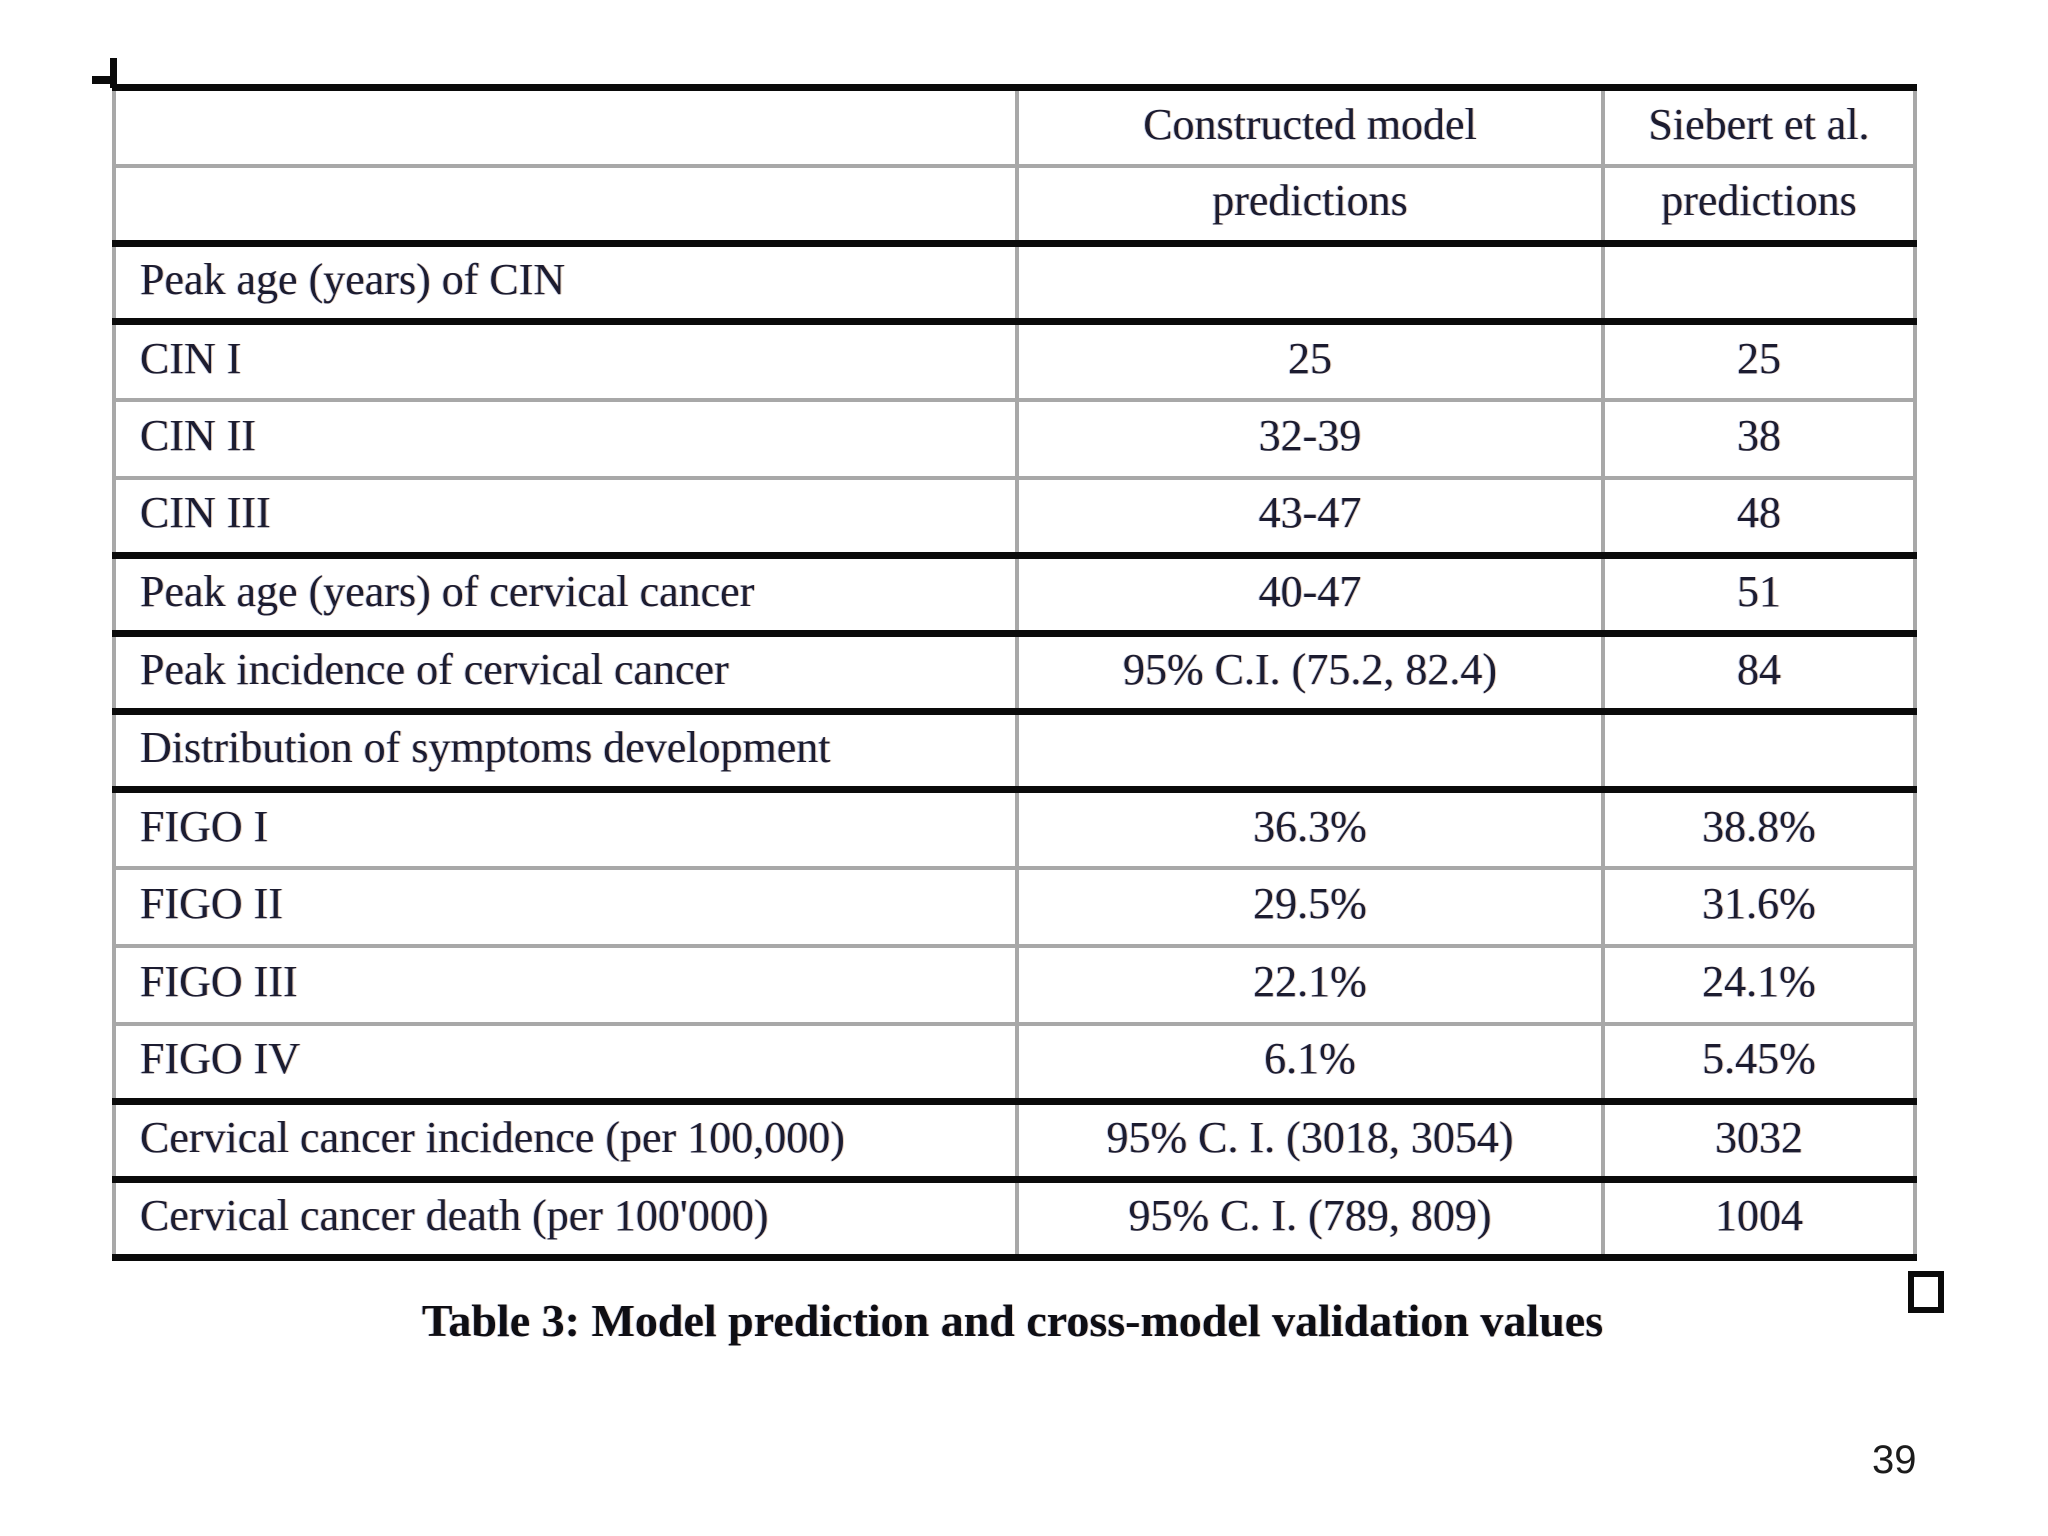  I want to click on table-row: Distribution of symptoms development, so click(1014, 752).